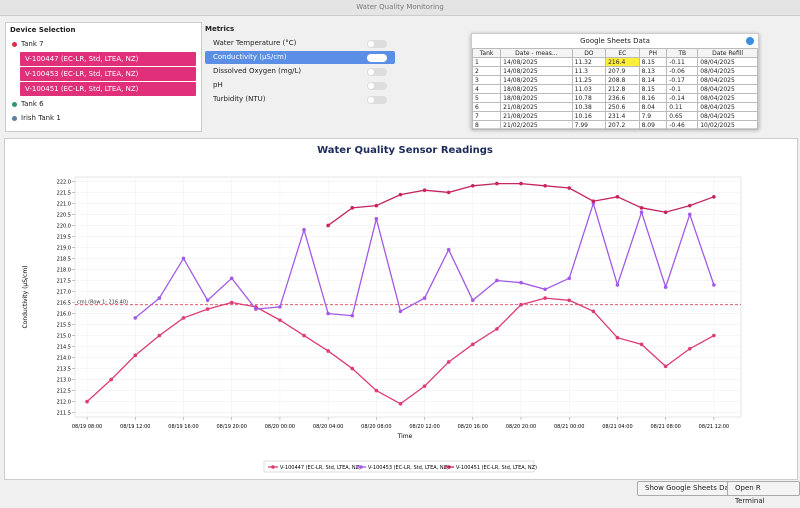 This screenshot has height=508, width=800. I want to click on table-cell: 3, so click(486, 80).